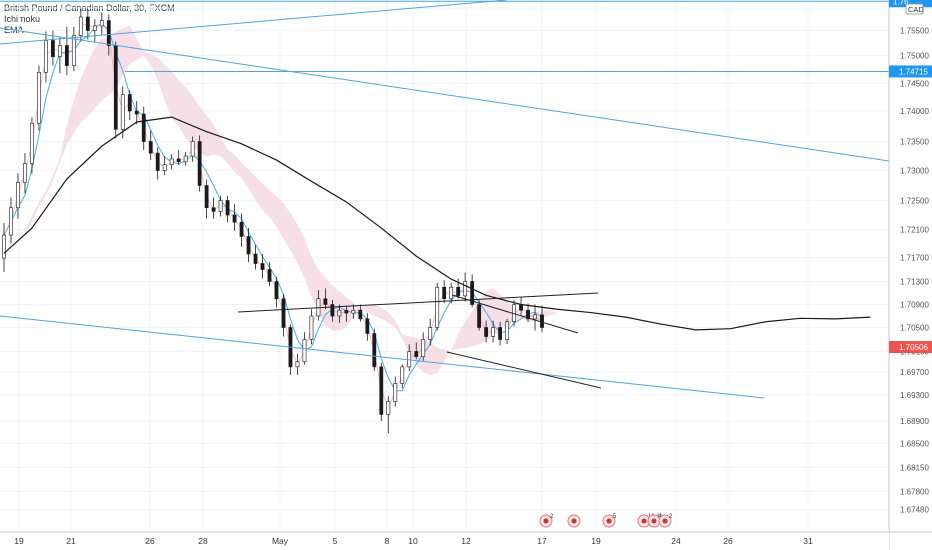  What do you see at coordinates (914, 31) in the screenshot?
I see `price-tick-label: 1.75500` at bounding box center [914, 31].